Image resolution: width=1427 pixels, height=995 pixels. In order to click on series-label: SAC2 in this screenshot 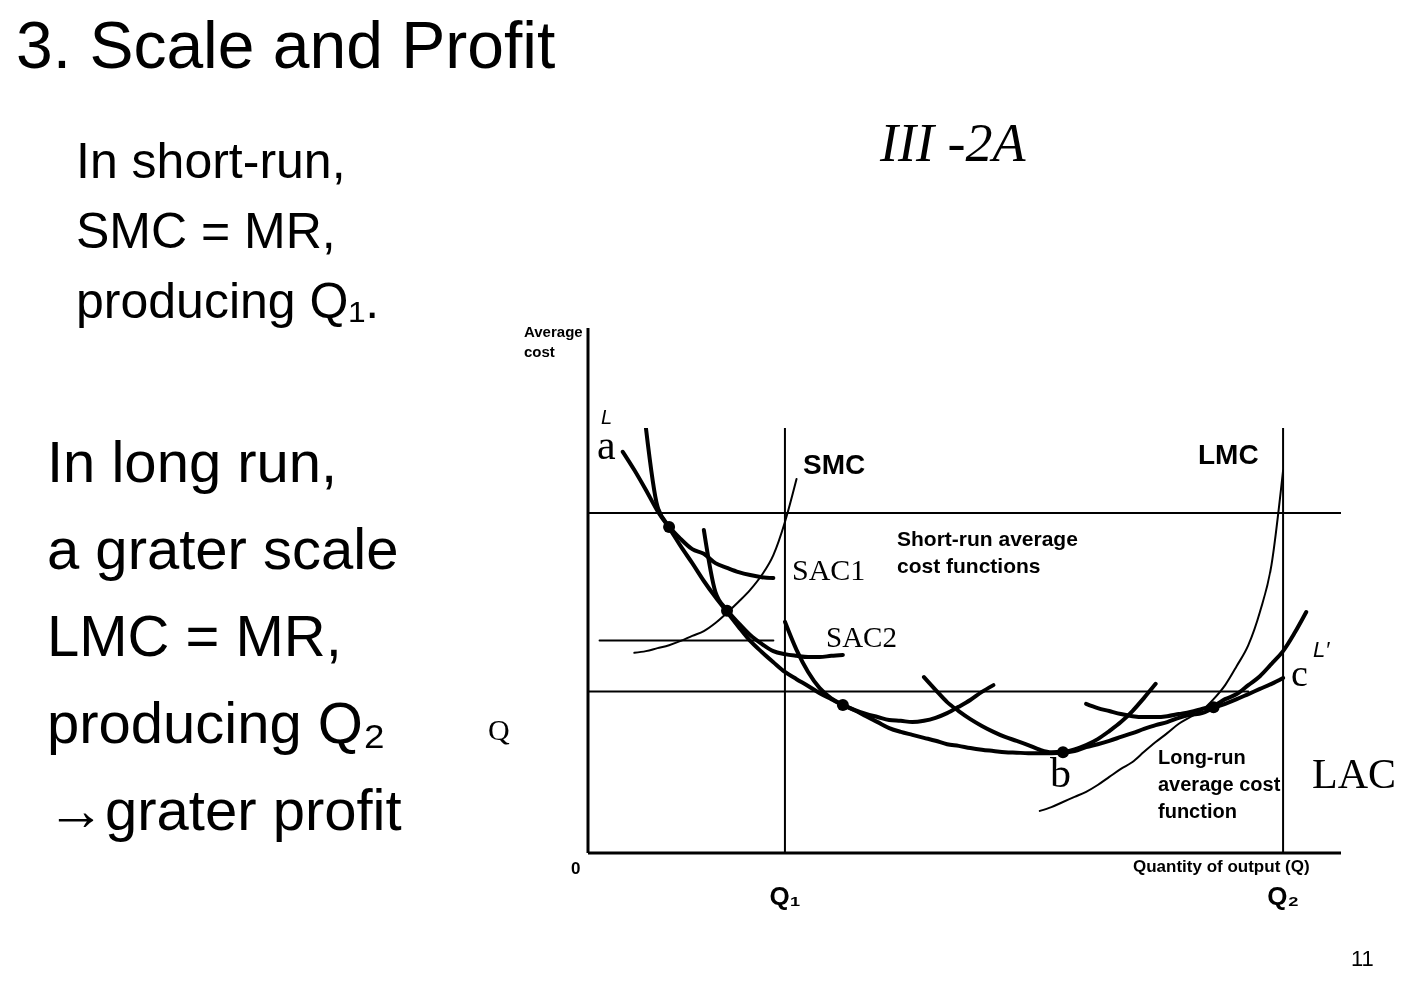, I will do `click(861, 638)`.